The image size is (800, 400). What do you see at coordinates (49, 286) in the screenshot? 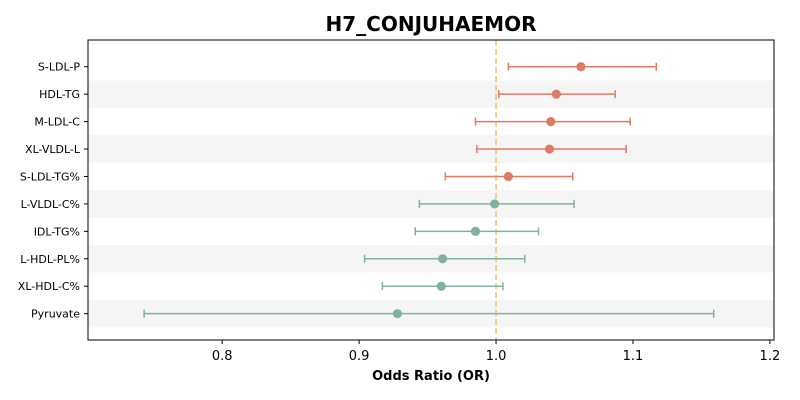
I see `y-tick-label: XL-HDL-C%` at bounding box center [49, 286].